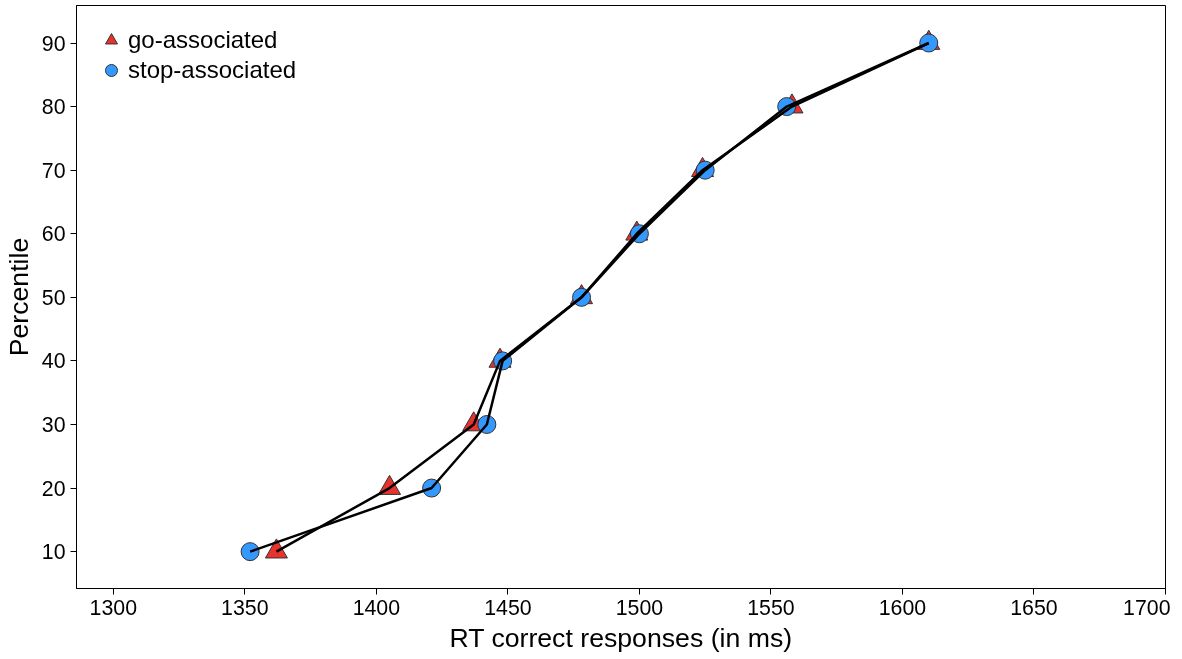  I want to click on y-tick-label: 30, so click(53, 424).